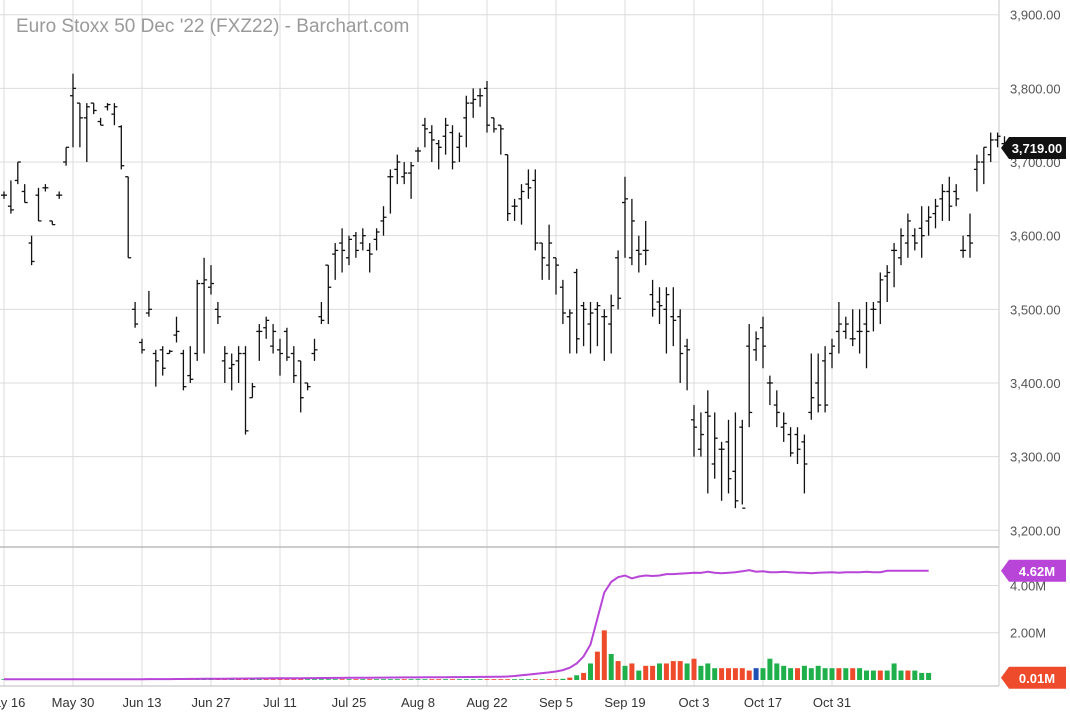 This screenshot has width=1070, height=721. What do you see at coordinates (1035, 309) in the screenshot?
I see `price-tick-label: 3,500.00` at bounding box center [1035, 309].